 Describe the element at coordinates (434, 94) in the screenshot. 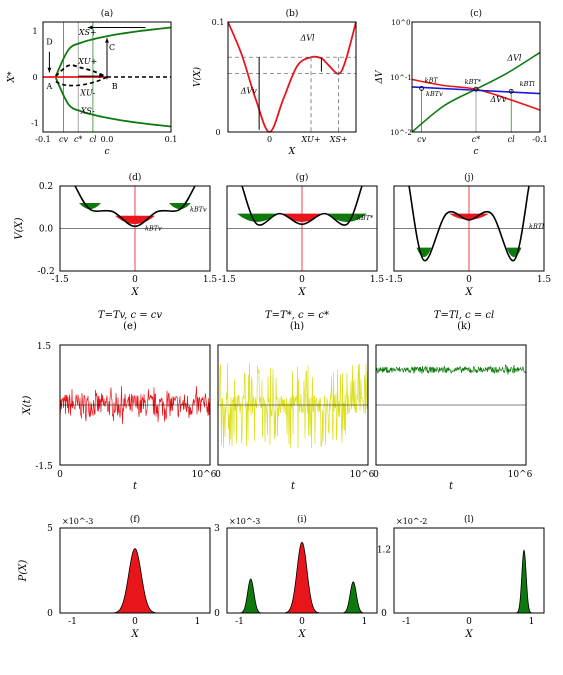

I see `panel-c-label-4: kBTv` at that location.